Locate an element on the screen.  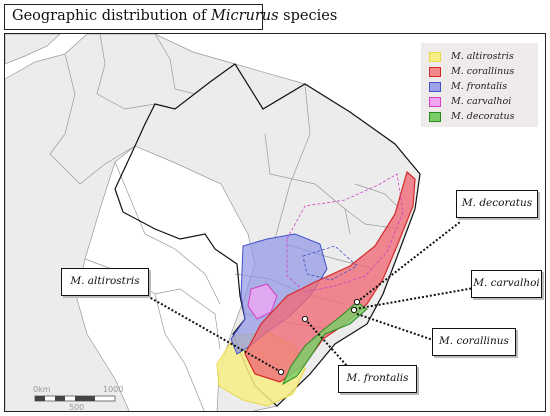
range-decoratus is located at coordinates (324, 343).